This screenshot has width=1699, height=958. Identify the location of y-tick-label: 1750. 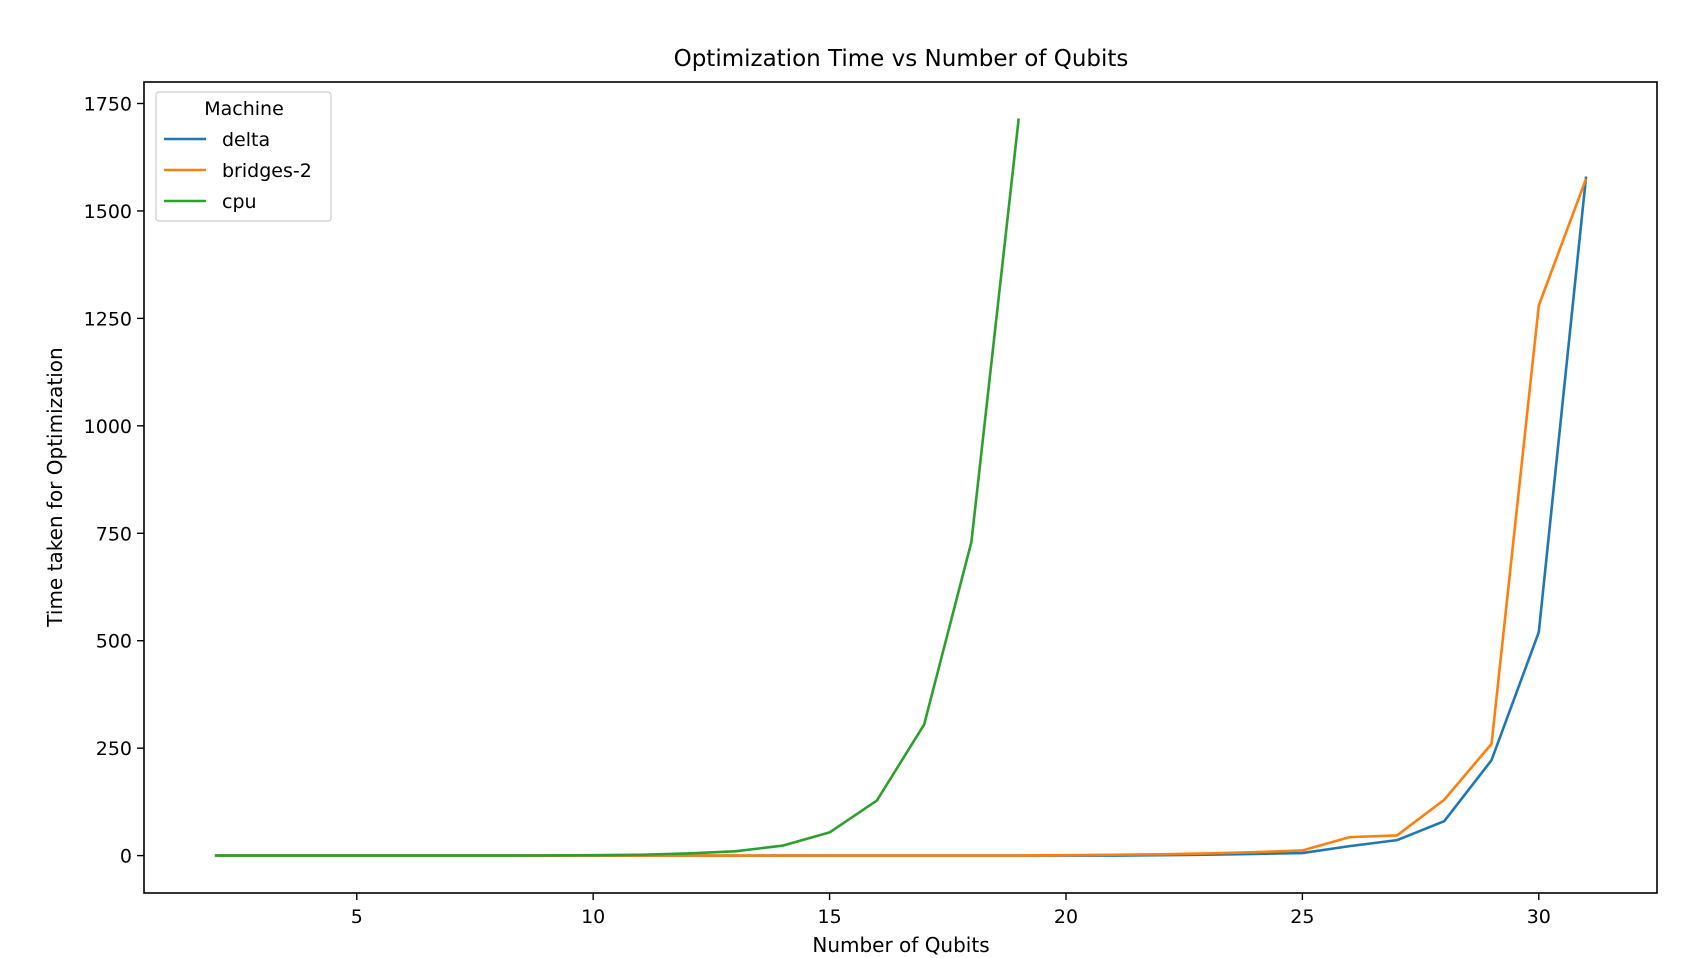
(108, 104).